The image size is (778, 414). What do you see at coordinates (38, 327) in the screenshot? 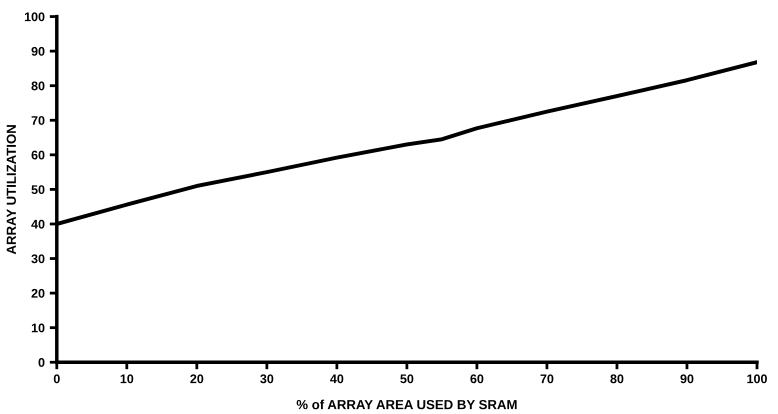
I see `y-tick-label: 10` at bounding box center [38, 327].